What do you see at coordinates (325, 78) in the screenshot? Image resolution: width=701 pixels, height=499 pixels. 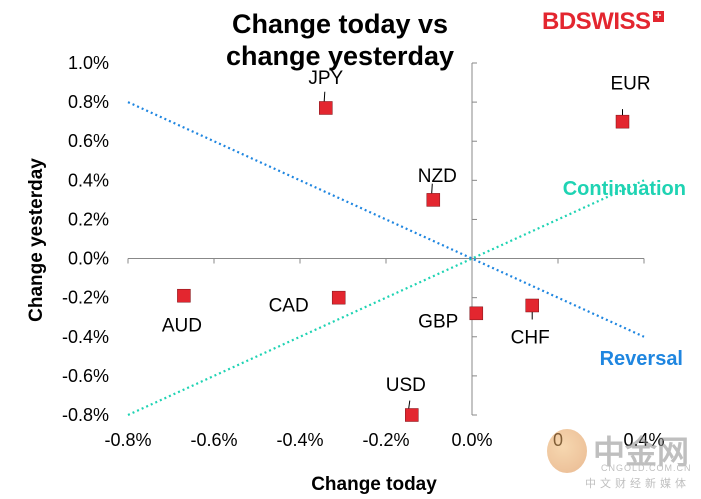 I see `point-label-jpy: JPY` at bounding box center [325, 78].